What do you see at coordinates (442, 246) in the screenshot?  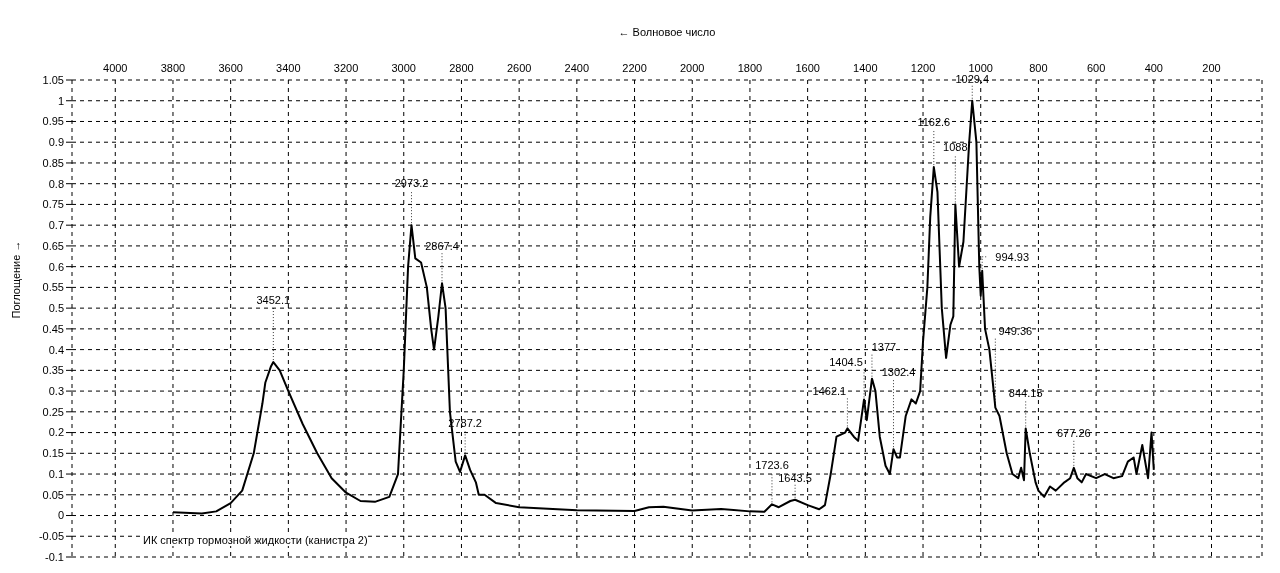 I see `annotation: 2867.4` at bounding box center [442, 246].